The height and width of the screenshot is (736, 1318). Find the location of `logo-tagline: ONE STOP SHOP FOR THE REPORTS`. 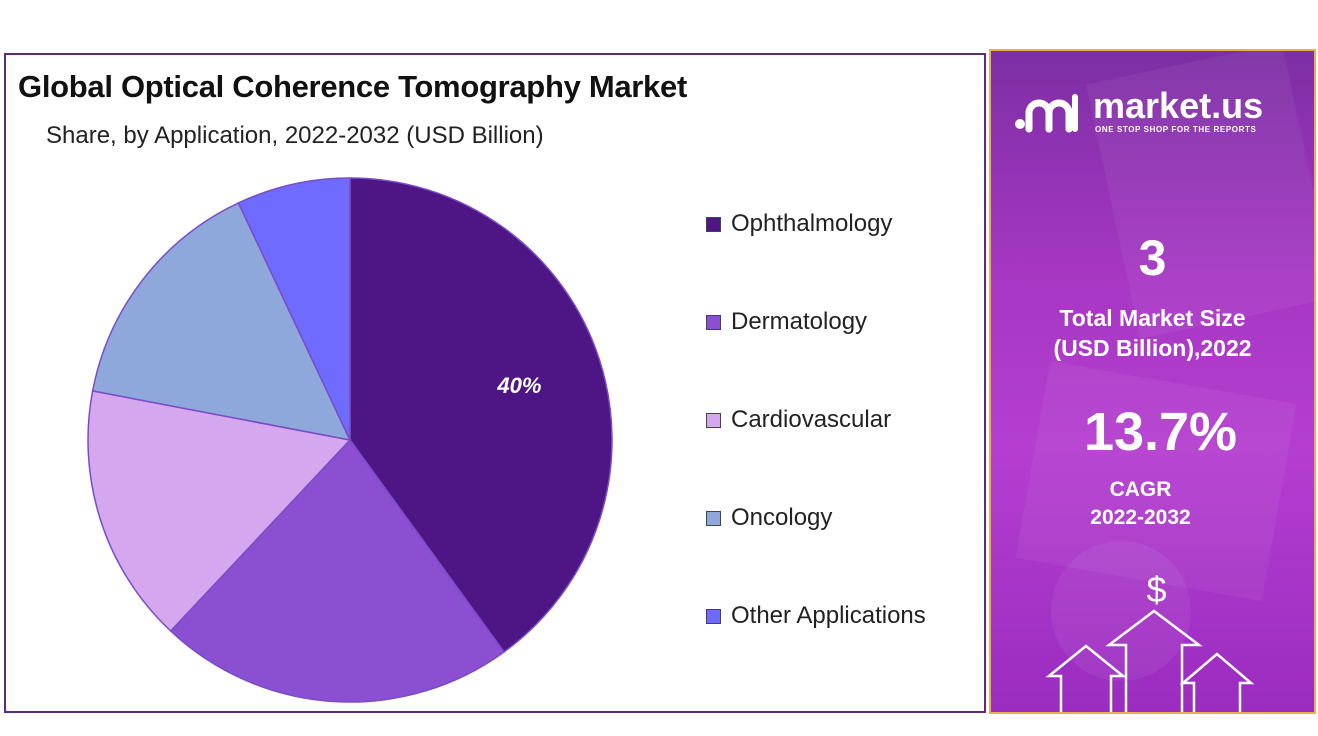

logo-tagline: ONE STOP SHOP FOR THE REPORTS is located at coordinates (1176, 129).